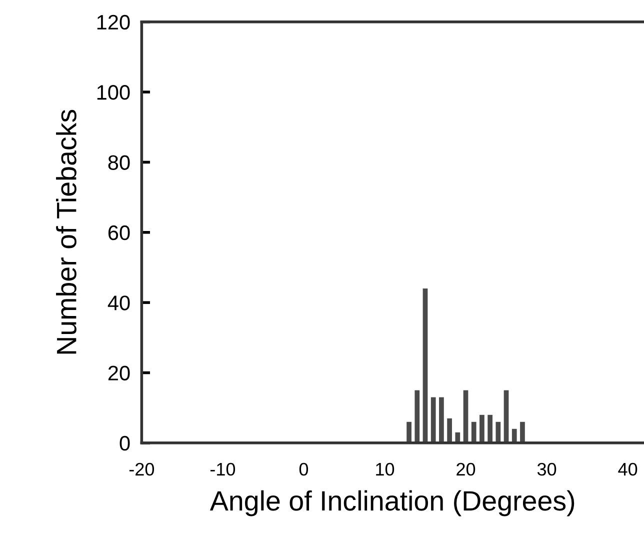 The height and width of the screenshot is (533, 644). Describe the element at coordinates (66, 232) in the screenshot. I see `y-axis-title: Number of Tiebacks` at that location.